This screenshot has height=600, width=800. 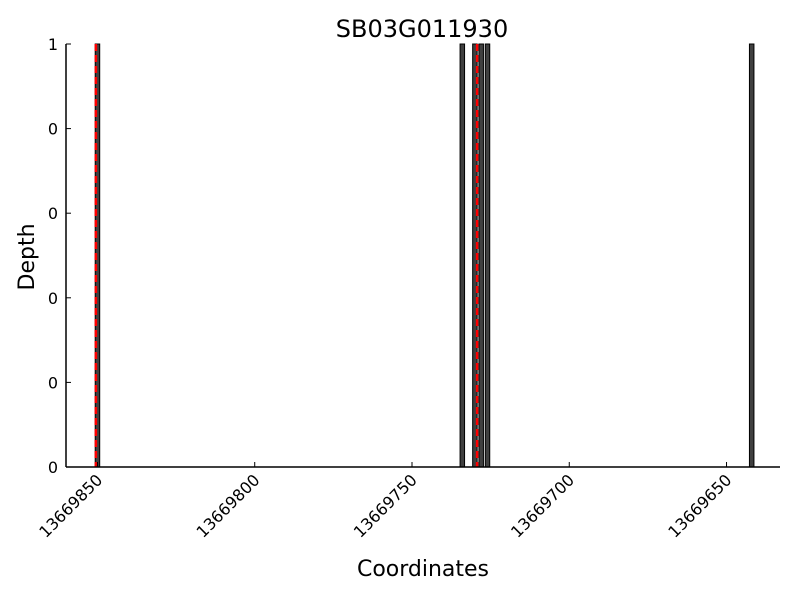 I want to click on y-tick-label-2: 0, so click(x=53, y=298).